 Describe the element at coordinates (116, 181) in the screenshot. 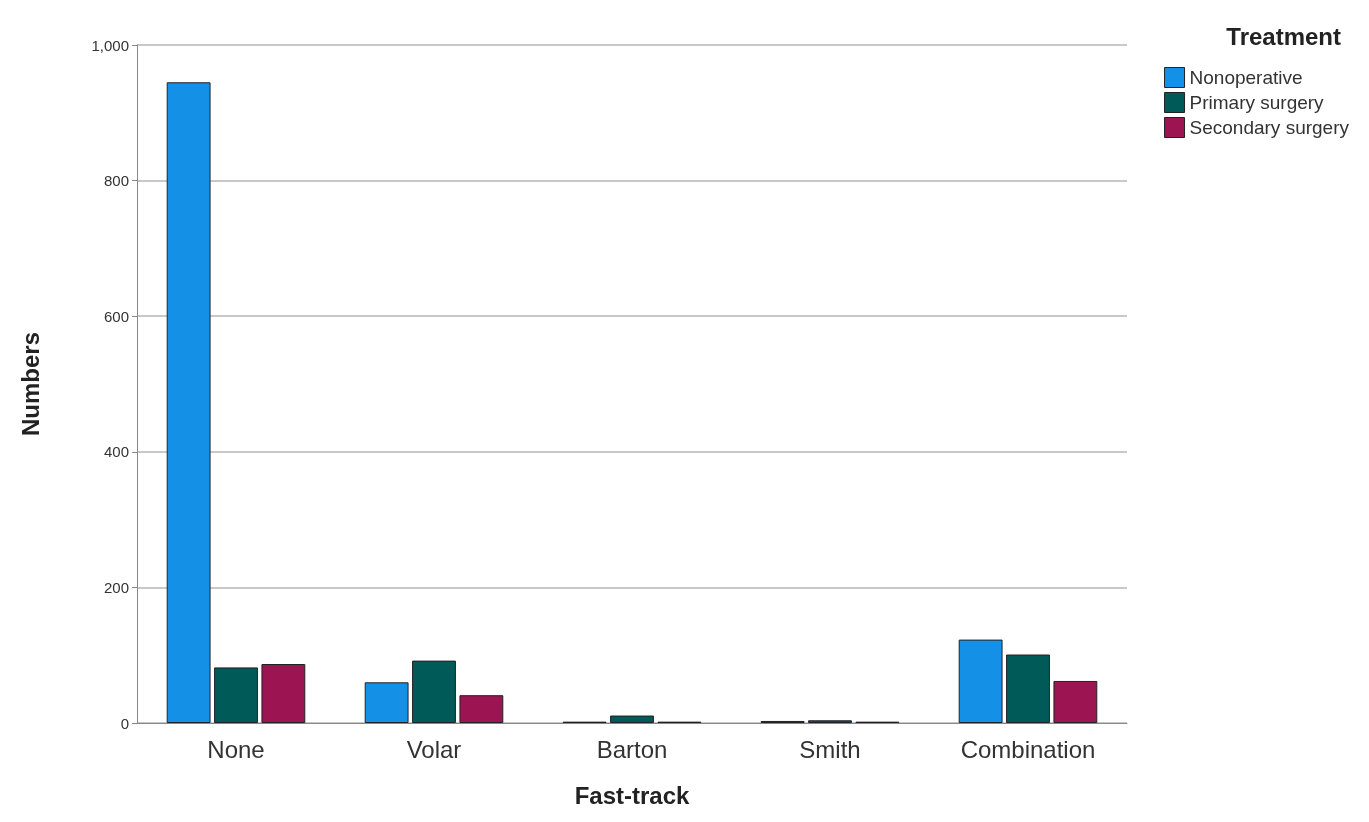

I see `y-tick-label: 800` at that location.